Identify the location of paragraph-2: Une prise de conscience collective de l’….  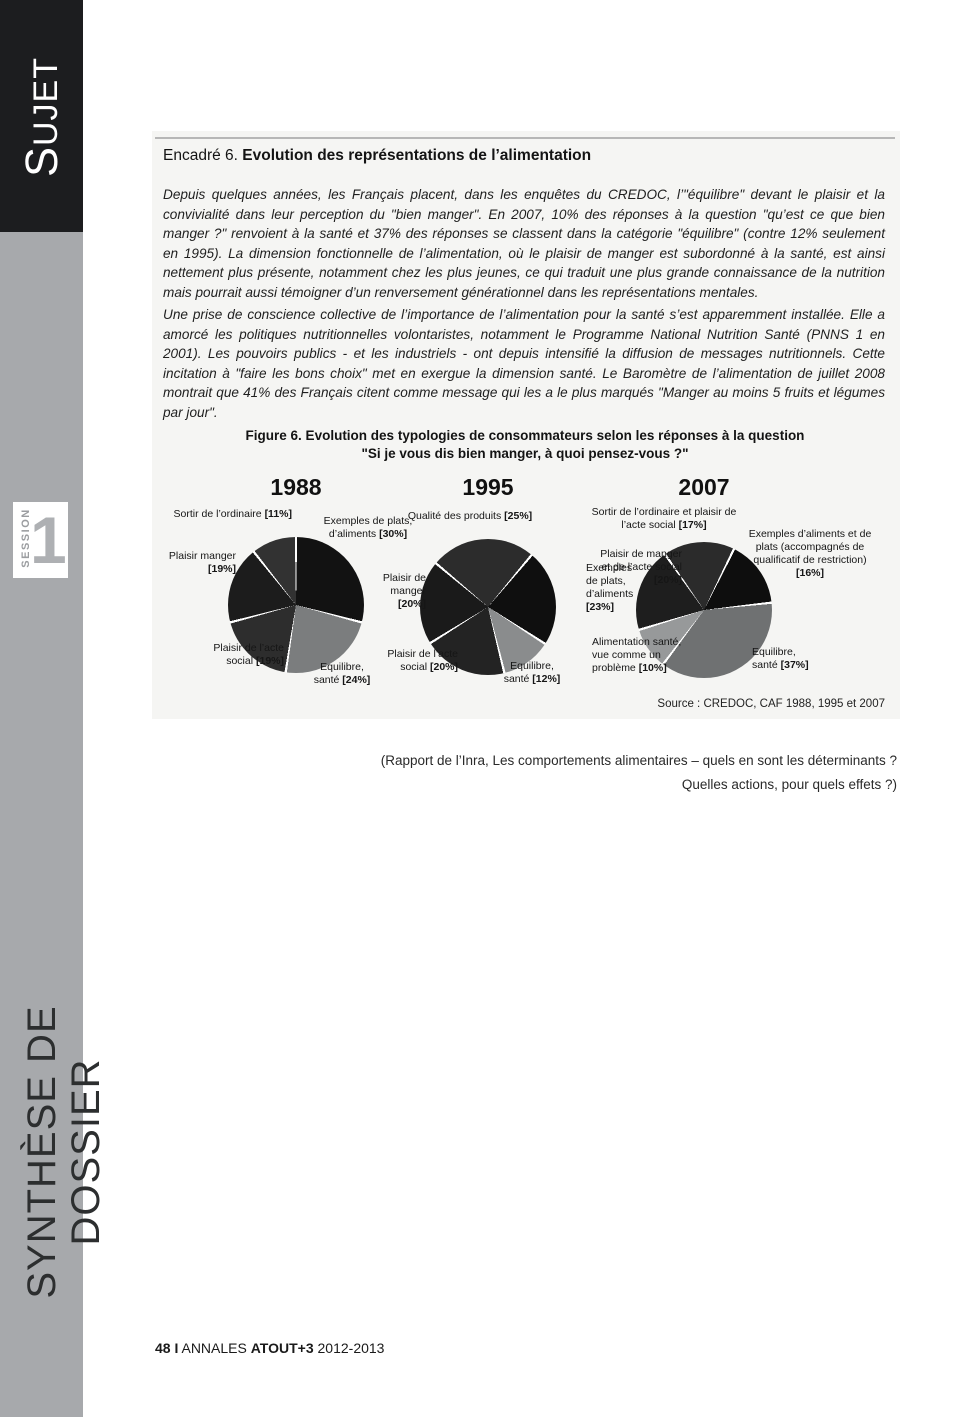
(524, 363).